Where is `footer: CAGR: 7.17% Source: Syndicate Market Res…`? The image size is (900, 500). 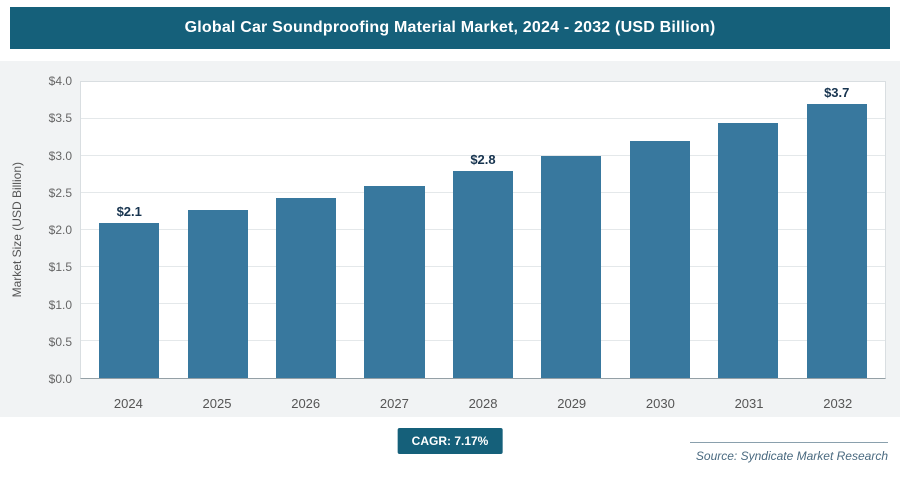 footer: CAGR: 7.17% Source: Syndicate Market Res… is located at coordinates (450, 447).